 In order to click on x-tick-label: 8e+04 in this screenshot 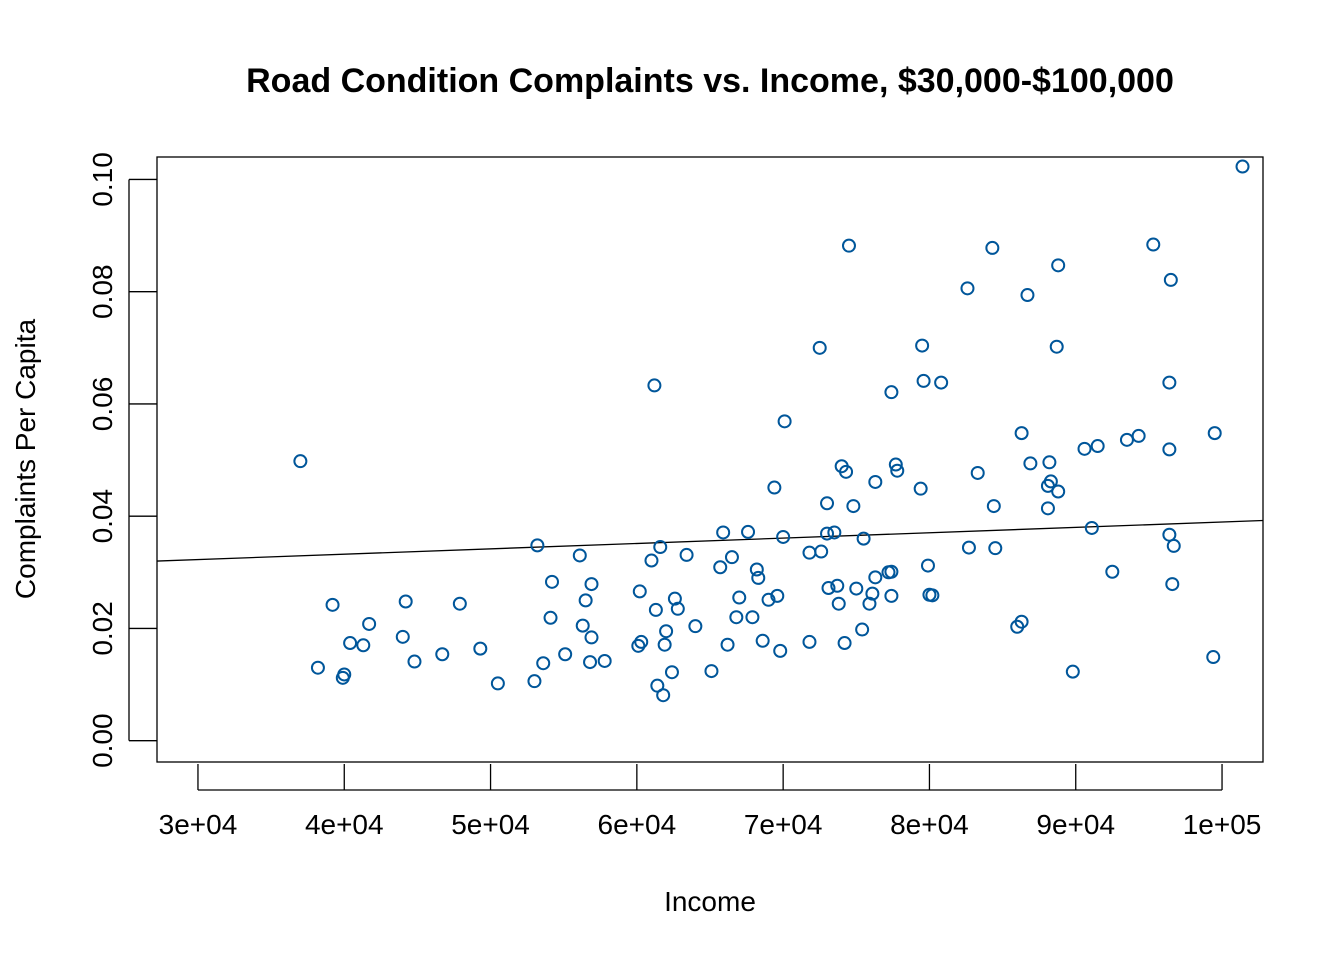, I will do `click(929, 824)`.